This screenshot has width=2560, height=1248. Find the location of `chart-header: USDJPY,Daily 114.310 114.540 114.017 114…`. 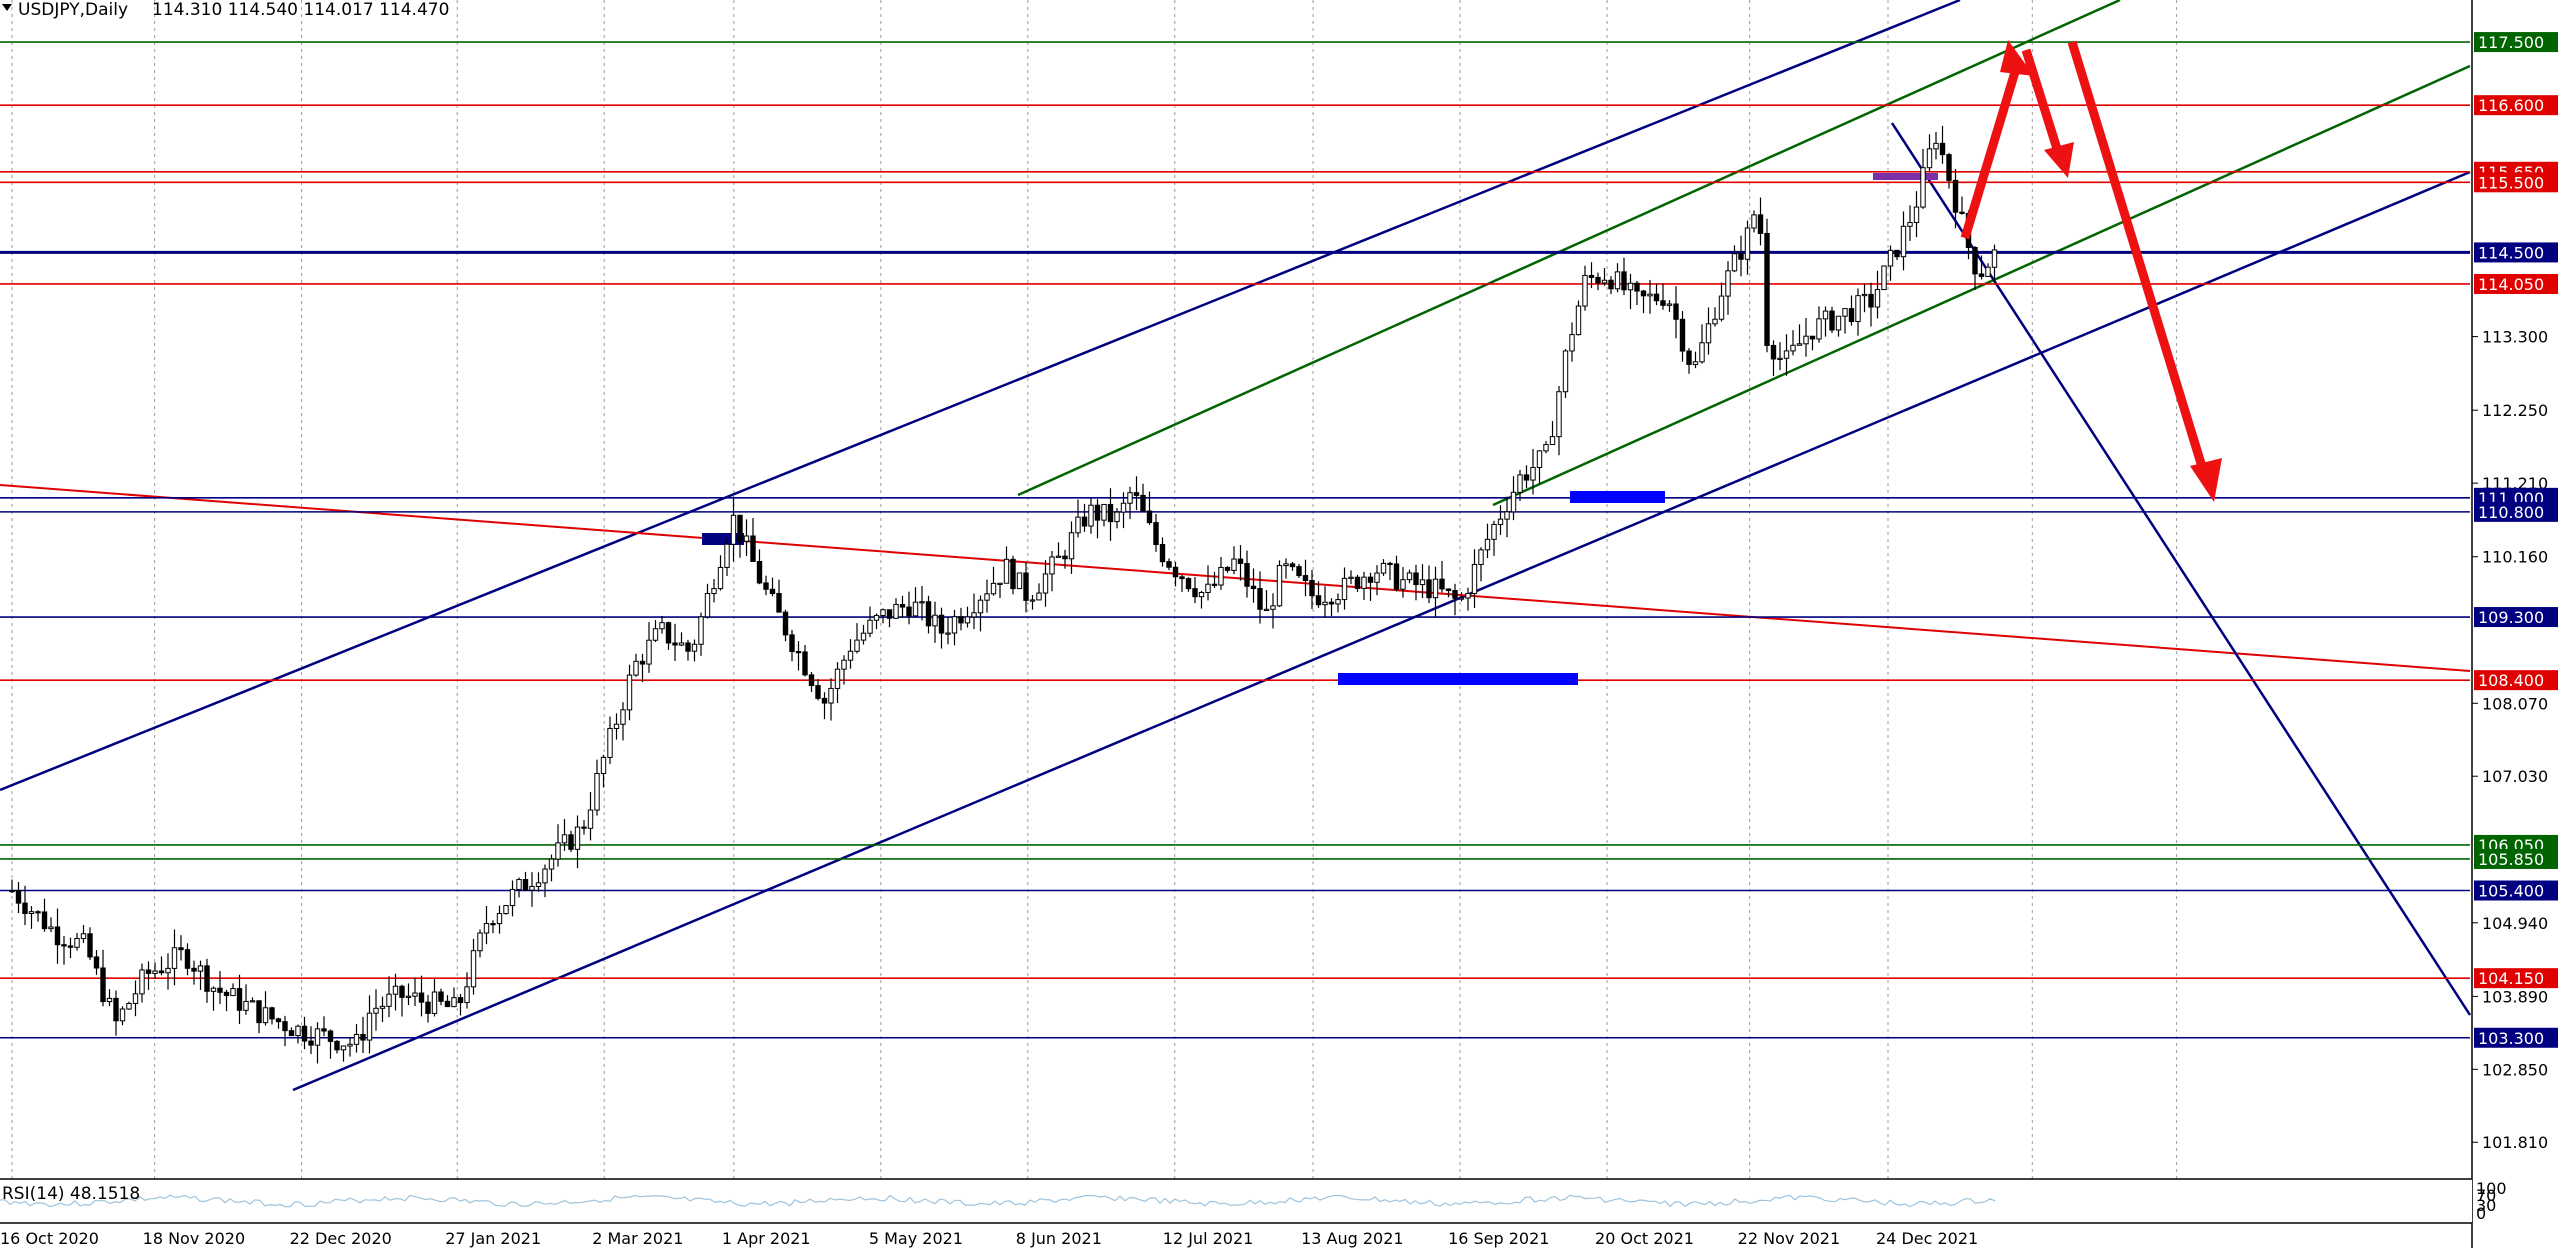

chart-header: USDJPY,Daily 114.310 114.540 114.017 114… is located at coordinates (225, 10).